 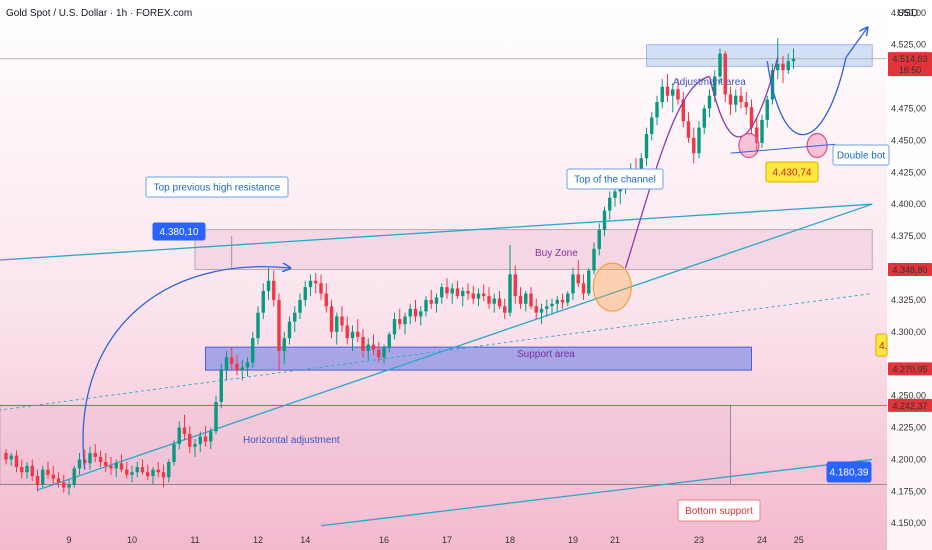 I want to click on currency-label: USD, so click(x=907, y=13).